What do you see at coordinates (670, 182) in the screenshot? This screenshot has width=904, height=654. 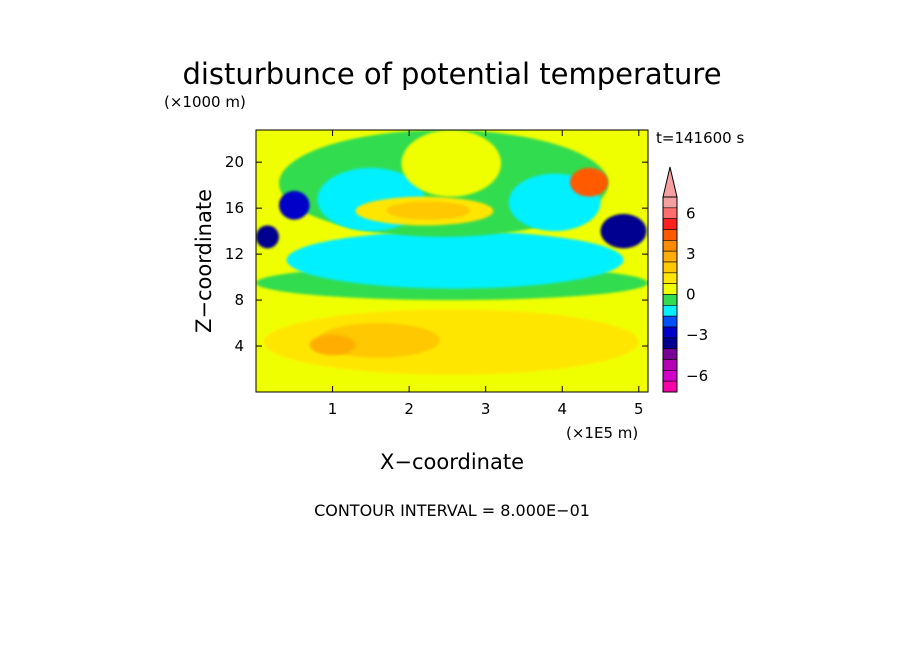 I see `colorbar-top-arrow` at bounding box center [670, 182].